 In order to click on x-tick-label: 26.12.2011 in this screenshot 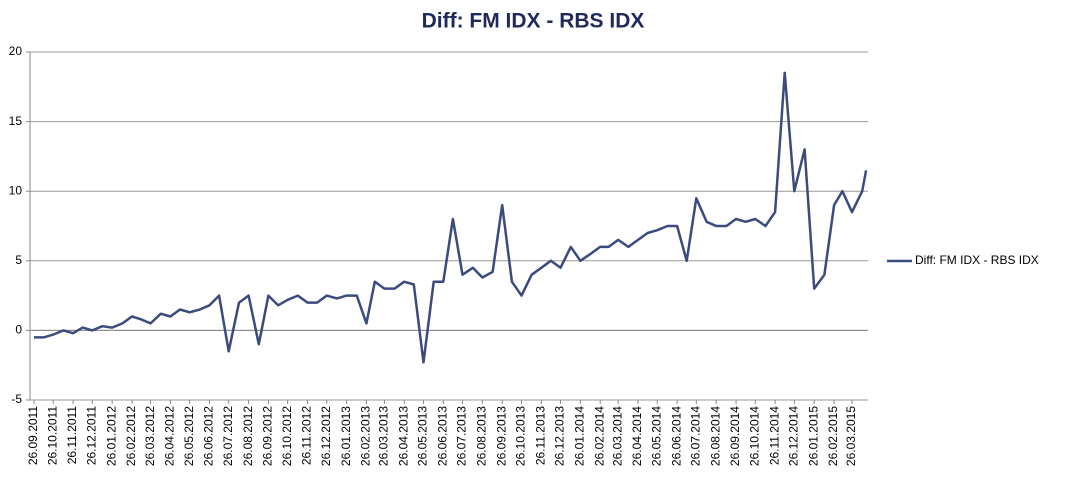, I will do `click(91, 435)`.